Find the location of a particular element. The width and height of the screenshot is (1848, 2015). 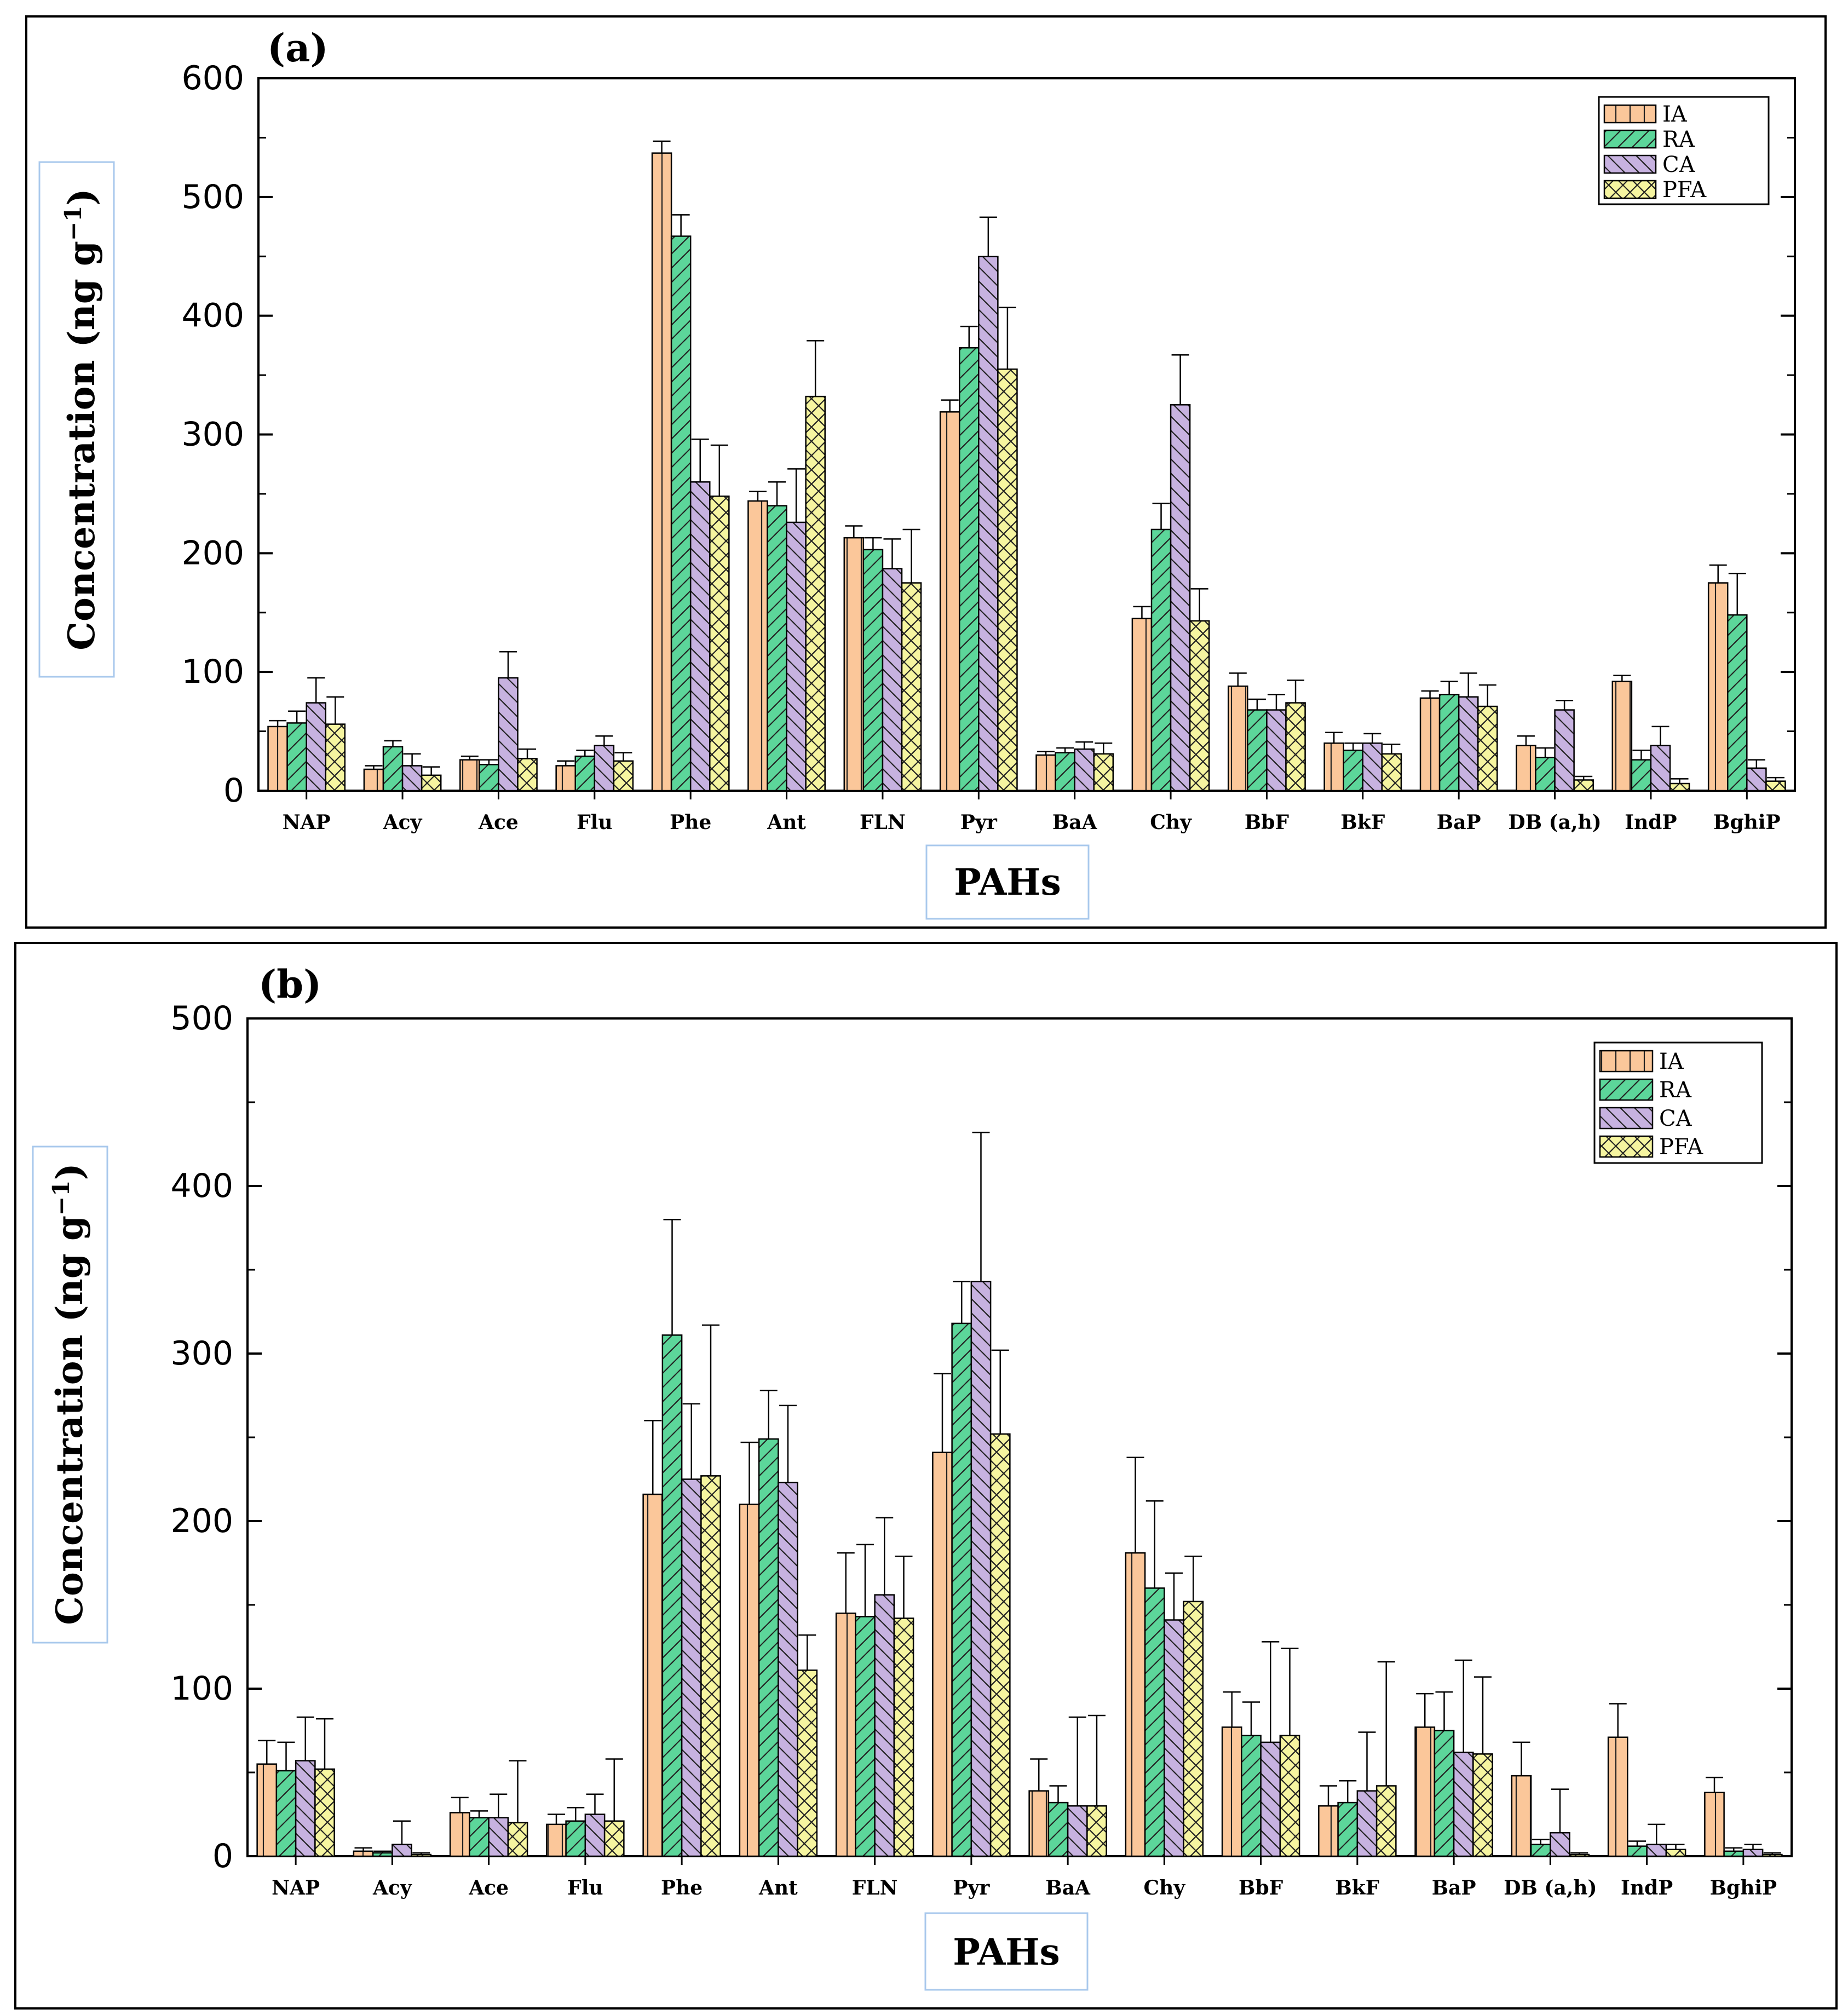

panel-a-xtick-label-nap: NAP is located at coordinates (307, 822).